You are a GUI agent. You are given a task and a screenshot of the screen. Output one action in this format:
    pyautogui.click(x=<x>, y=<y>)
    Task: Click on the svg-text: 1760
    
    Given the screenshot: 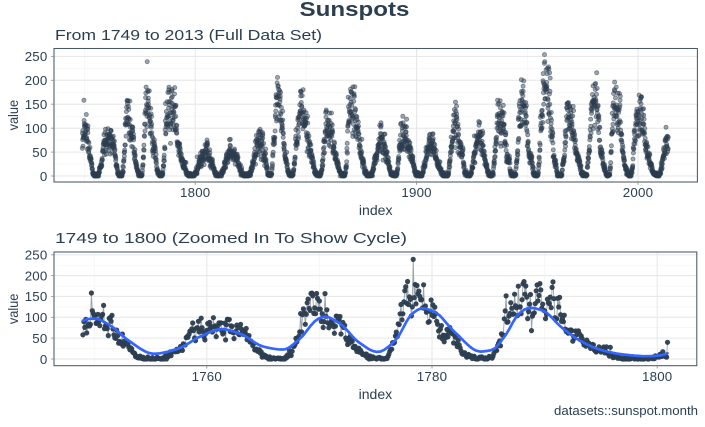 What is the action you would take?
    pyautogui.click(x=207, y=376)
    